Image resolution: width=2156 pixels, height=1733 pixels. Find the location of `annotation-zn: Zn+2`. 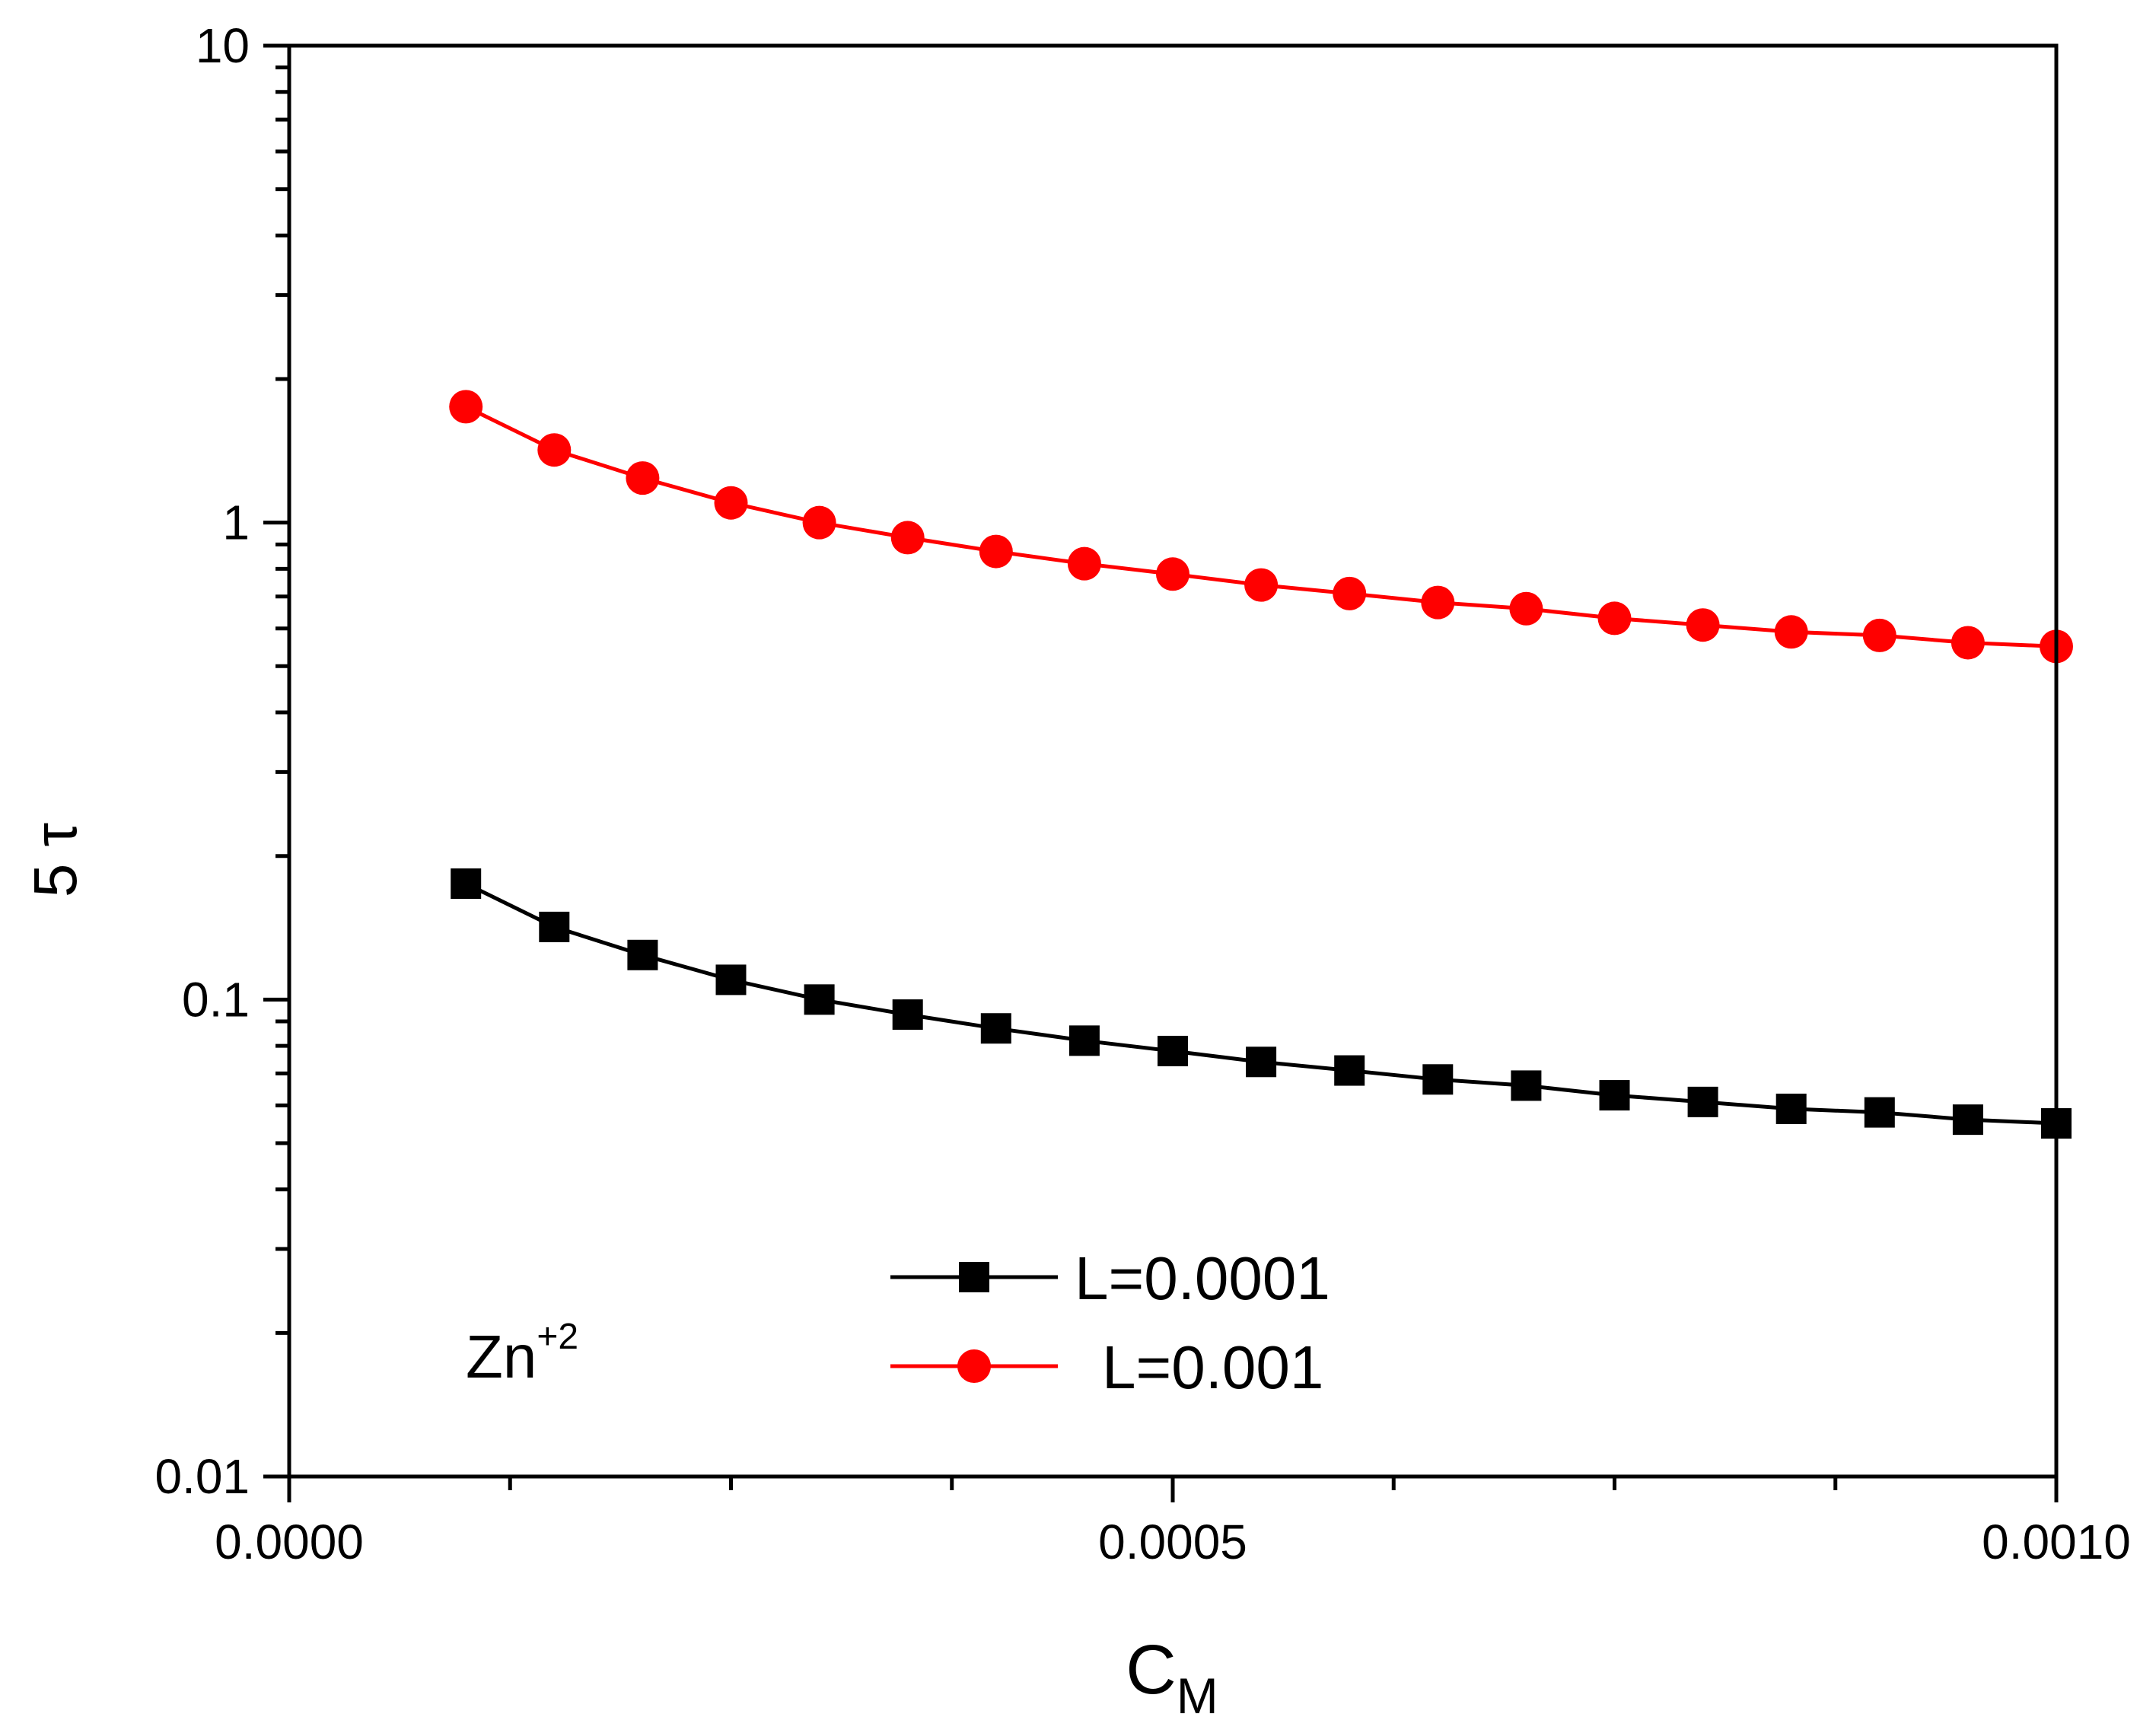

annotation-zn: Zn+2 is located at coordinates (522, 1354).